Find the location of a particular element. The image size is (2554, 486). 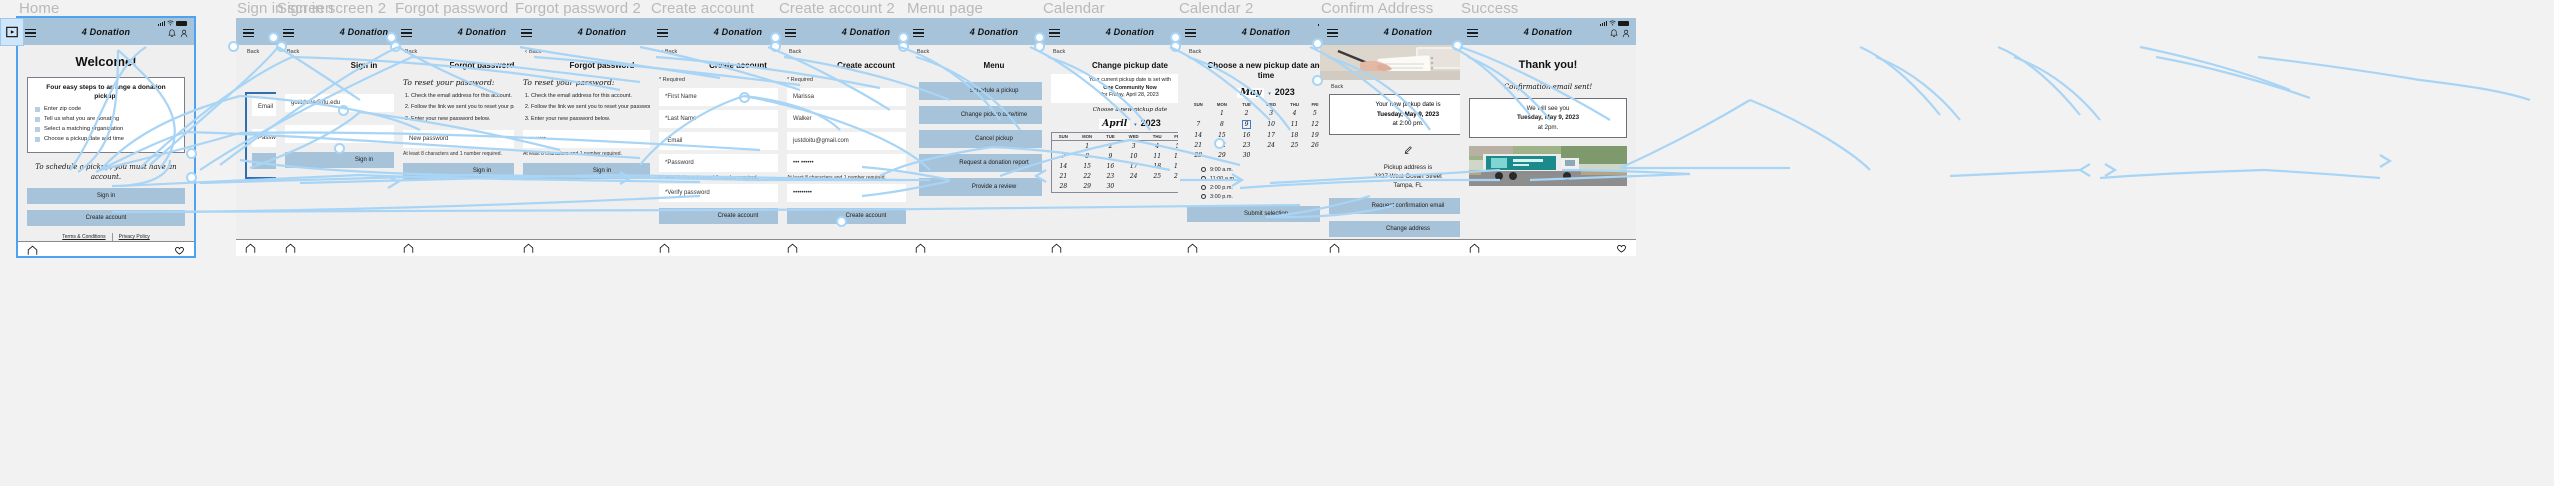

day-cell: 24 is located at coordinates (1133, 177).